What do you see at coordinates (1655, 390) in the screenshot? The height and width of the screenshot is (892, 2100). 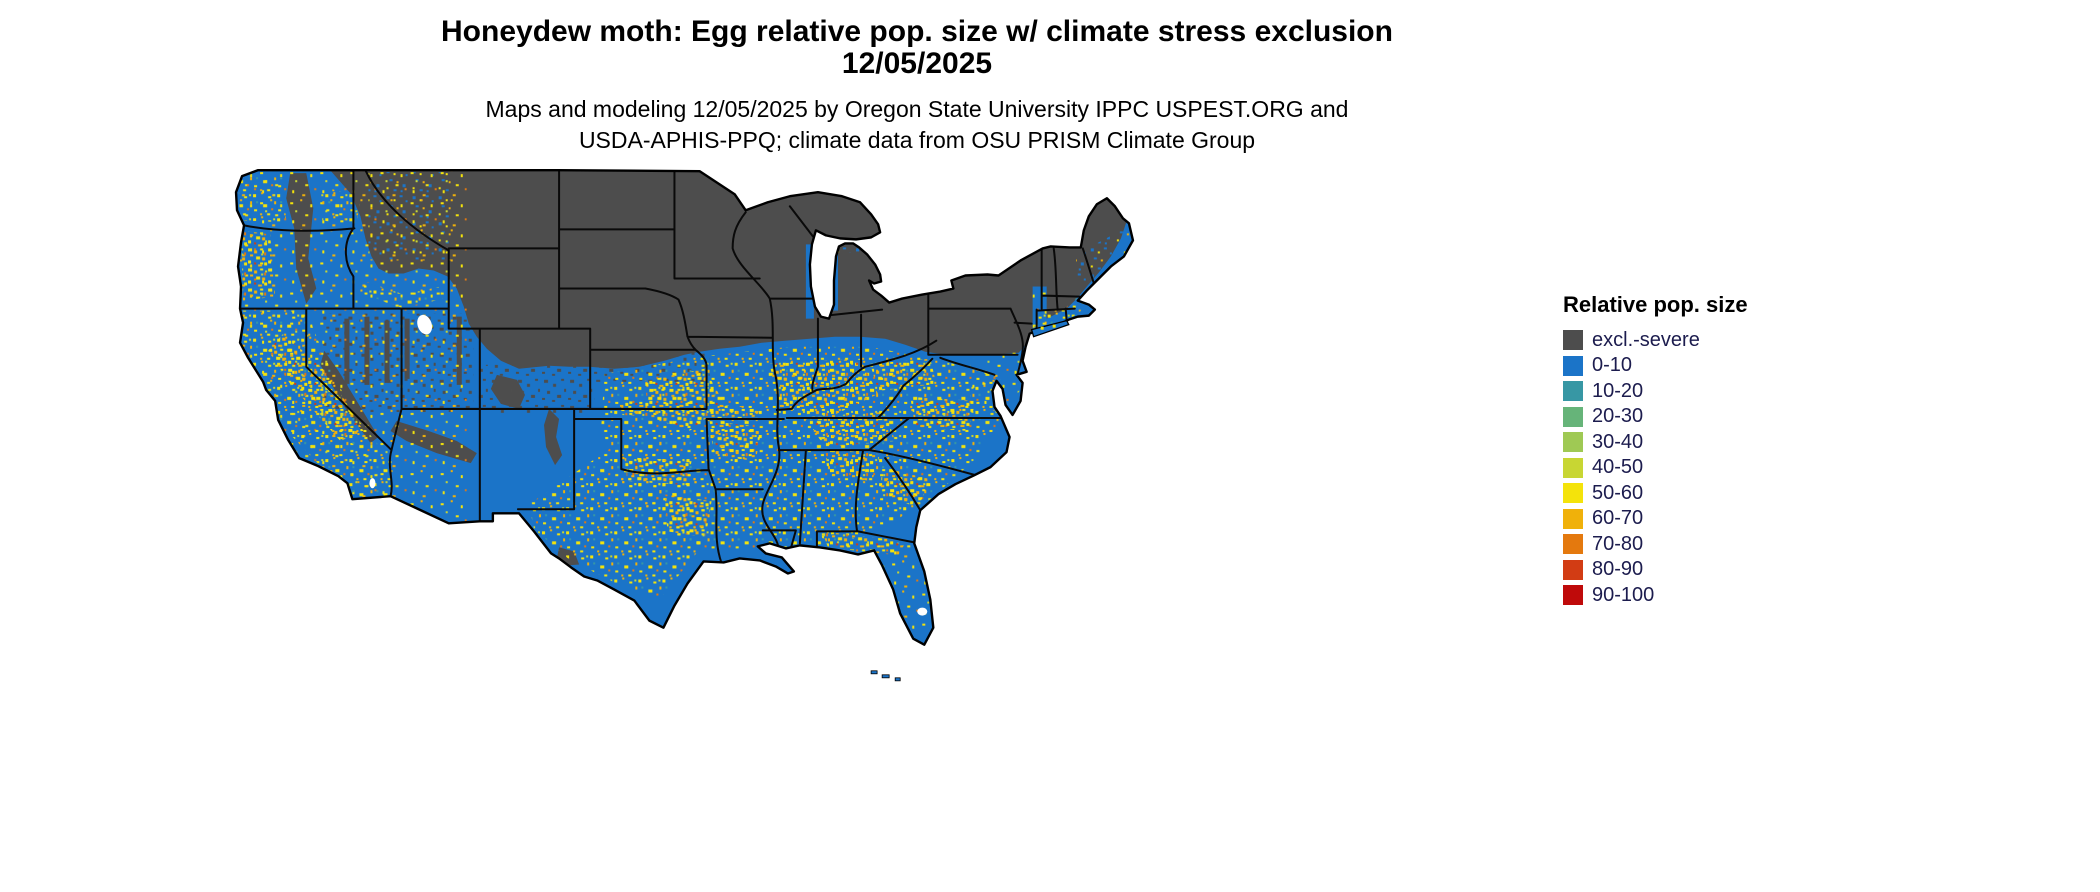 I see `legend-item: 10-20` at bounding box center [1655, 390].